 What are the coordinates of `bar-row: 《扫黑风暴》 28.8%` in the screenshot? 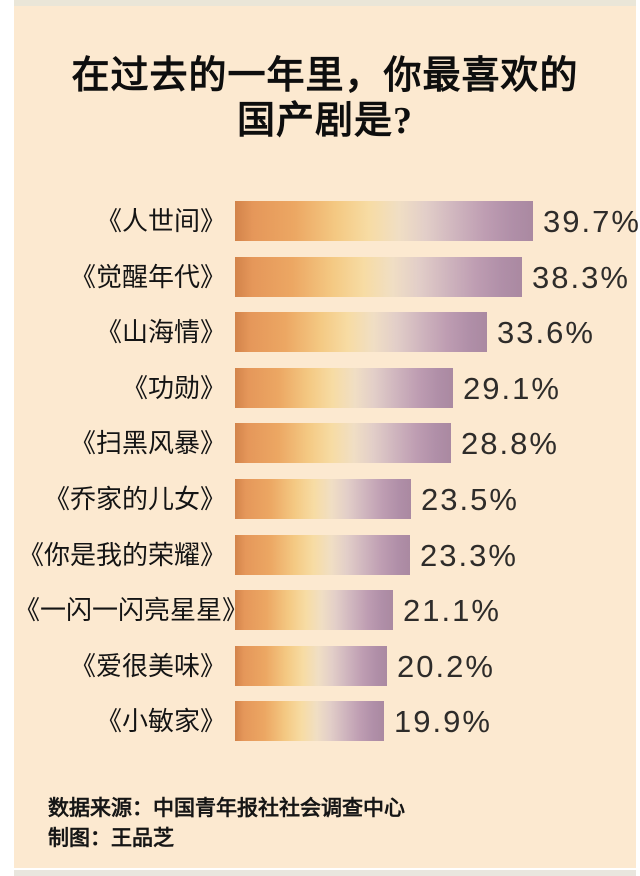 It's located at (325, 443).